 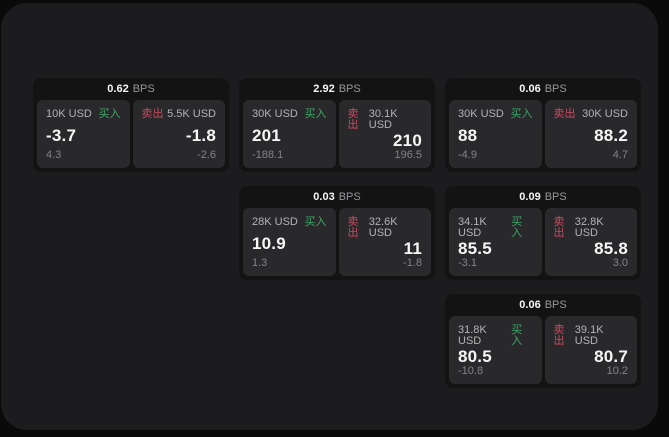 I want to click on buy-tile-top: 10K USD 买入, so click(x=83, y=114).